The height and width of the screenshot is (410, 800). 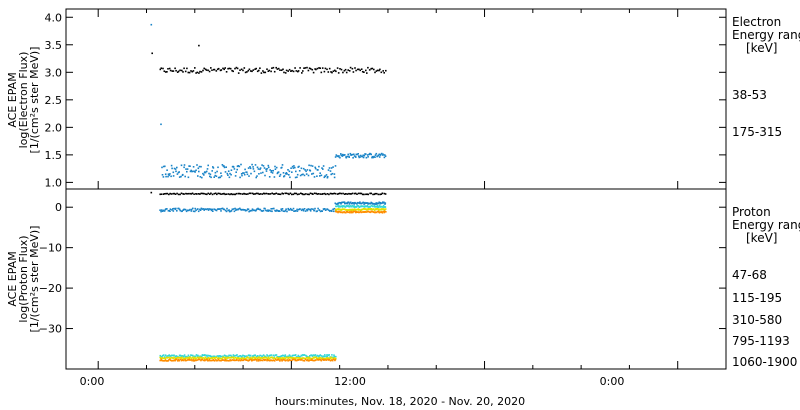 What do you see at coordinates (12, 99) in the screenshot?
I see `electron-ylabel-1: ACE EPAM` at bounding box center [12, 99].